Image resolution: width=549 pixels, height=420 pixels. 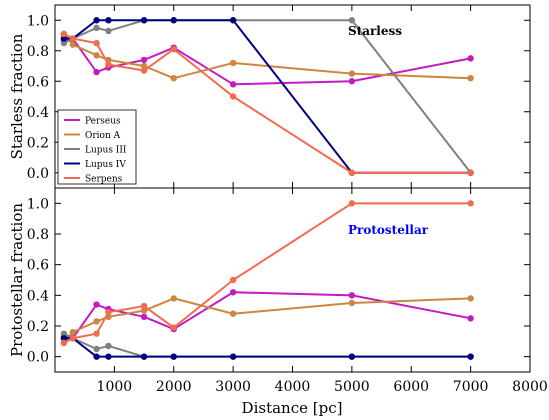 I want to click on y-tick-label-starless: 1.0, so click(x=38, y=21).